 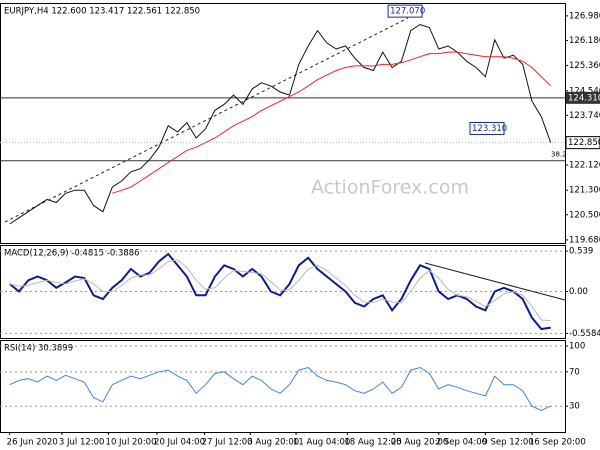 I want to click on x-tick-label: 11 Aug 04:00, so click(x=321, y=443).